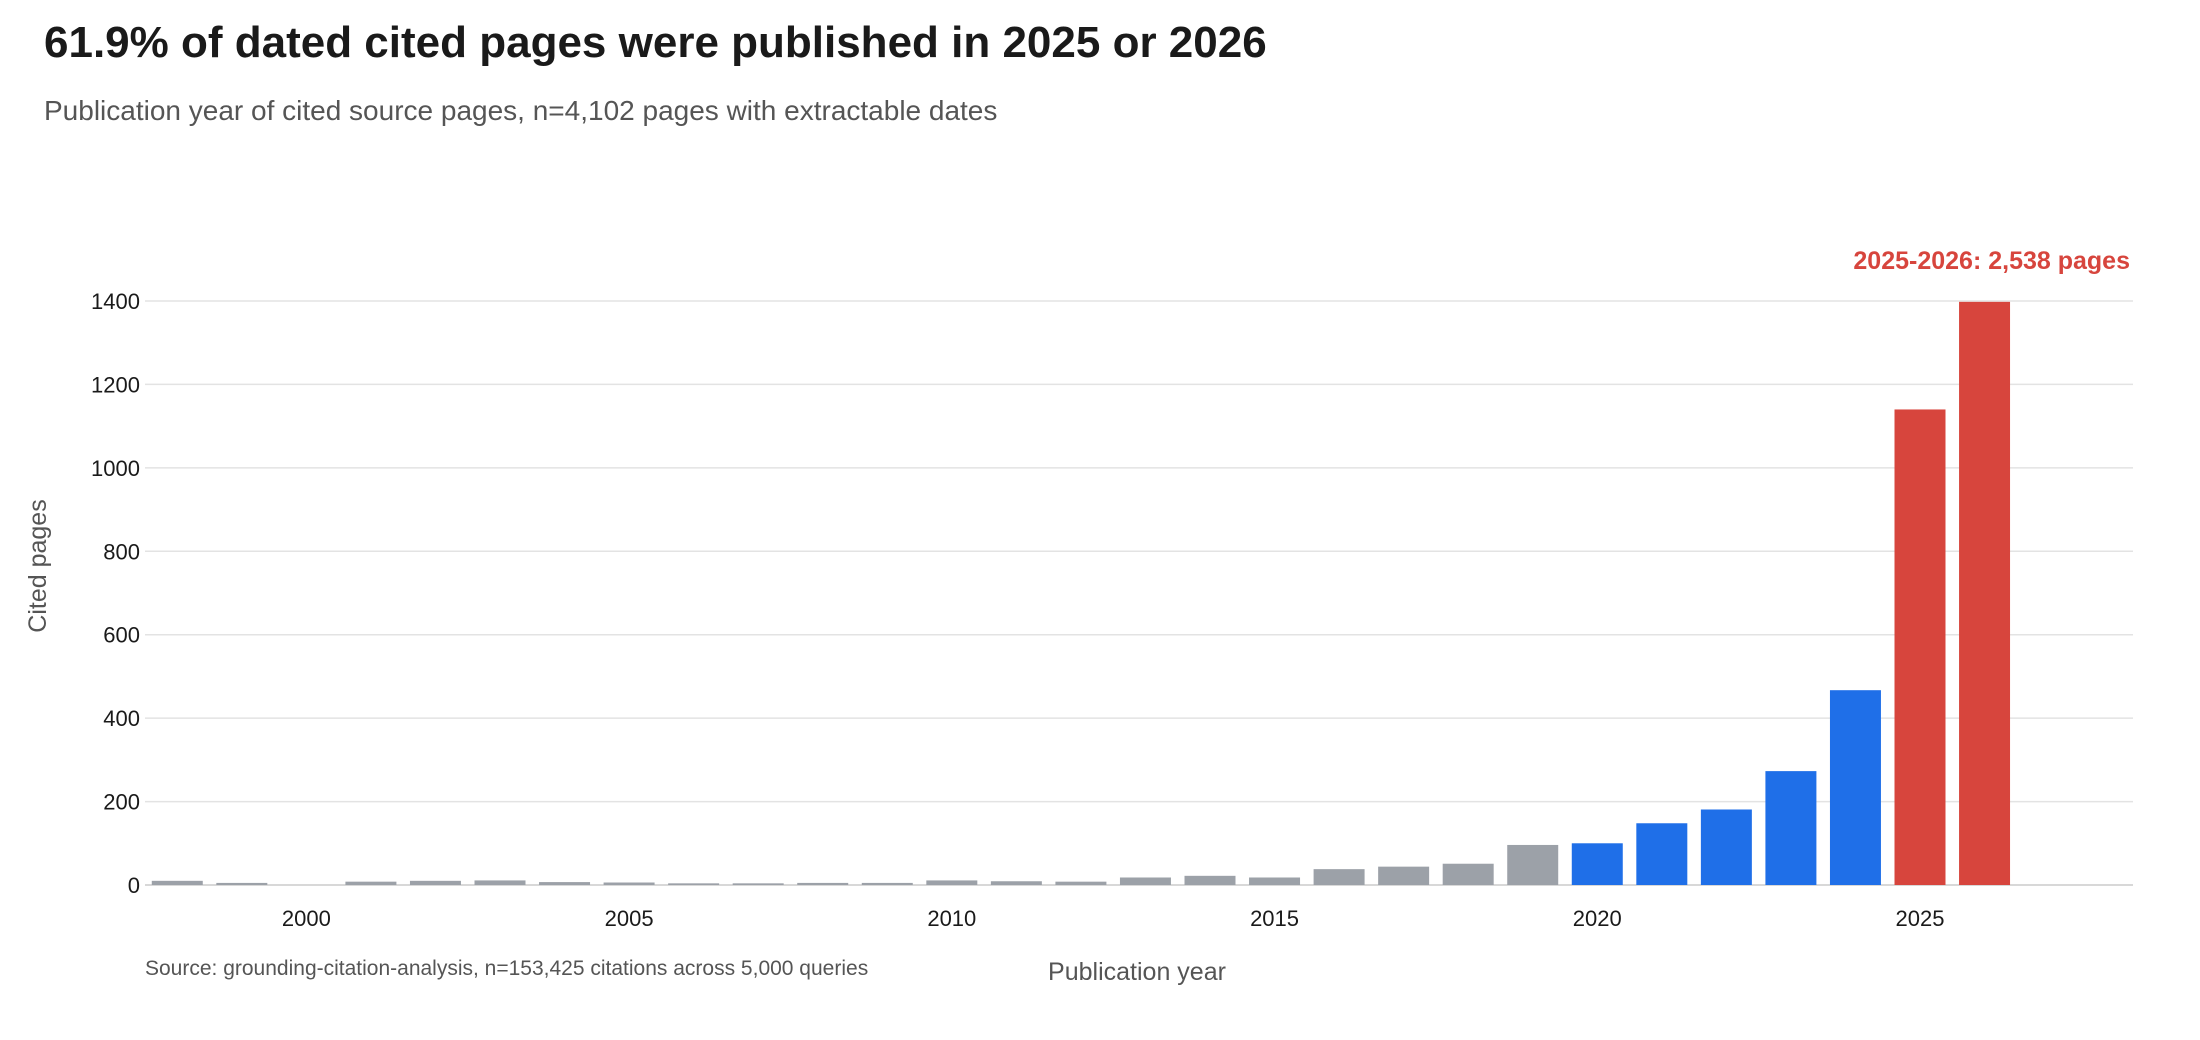 The width and height of the screenshot is (2200, 1040). What do you see at coordinates (121, 718) in the screenshot?
I see `y-tick-label: 400` at bounding box center [121, 718].